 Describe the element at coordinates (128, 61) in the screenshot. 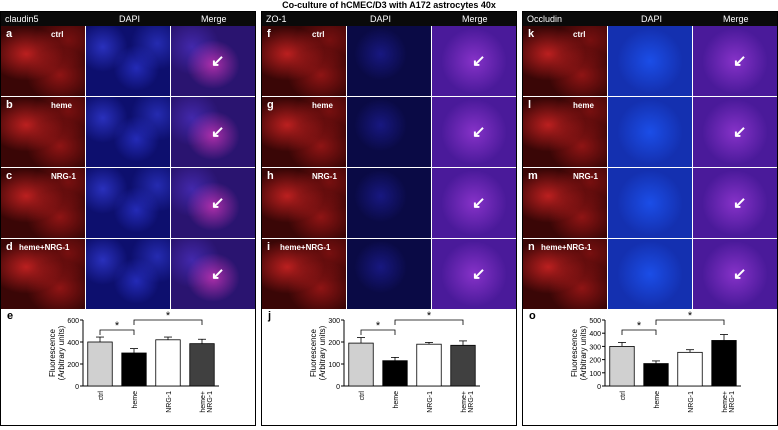

I see `micrograph-a-dapi` at that location.